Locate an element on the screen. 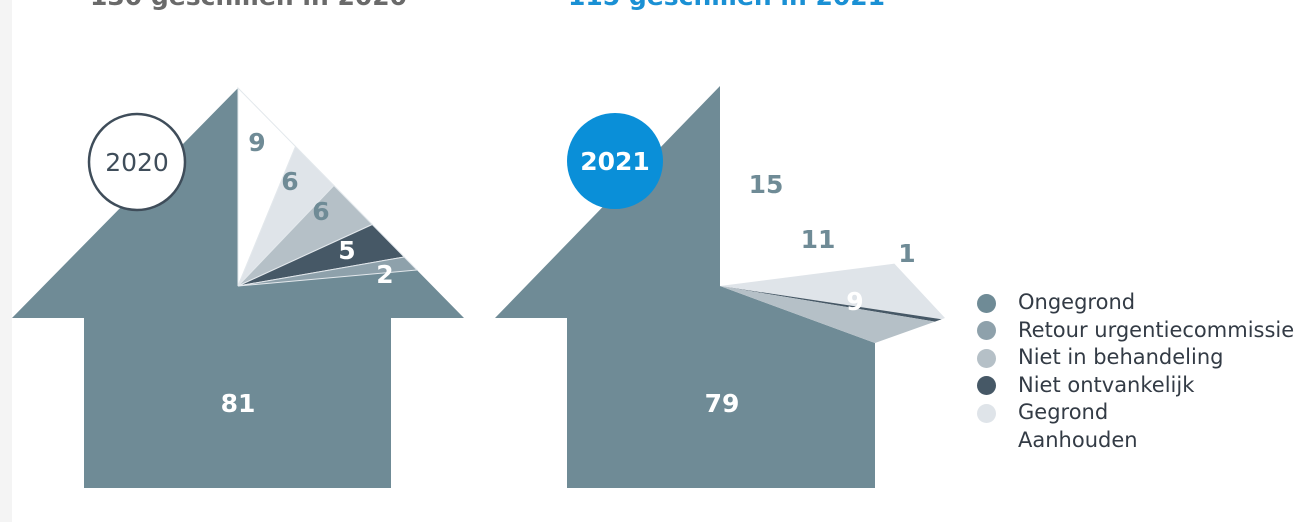  value-2021-niet-ontvankelijk: 1 is located at coordinates (906, 253).